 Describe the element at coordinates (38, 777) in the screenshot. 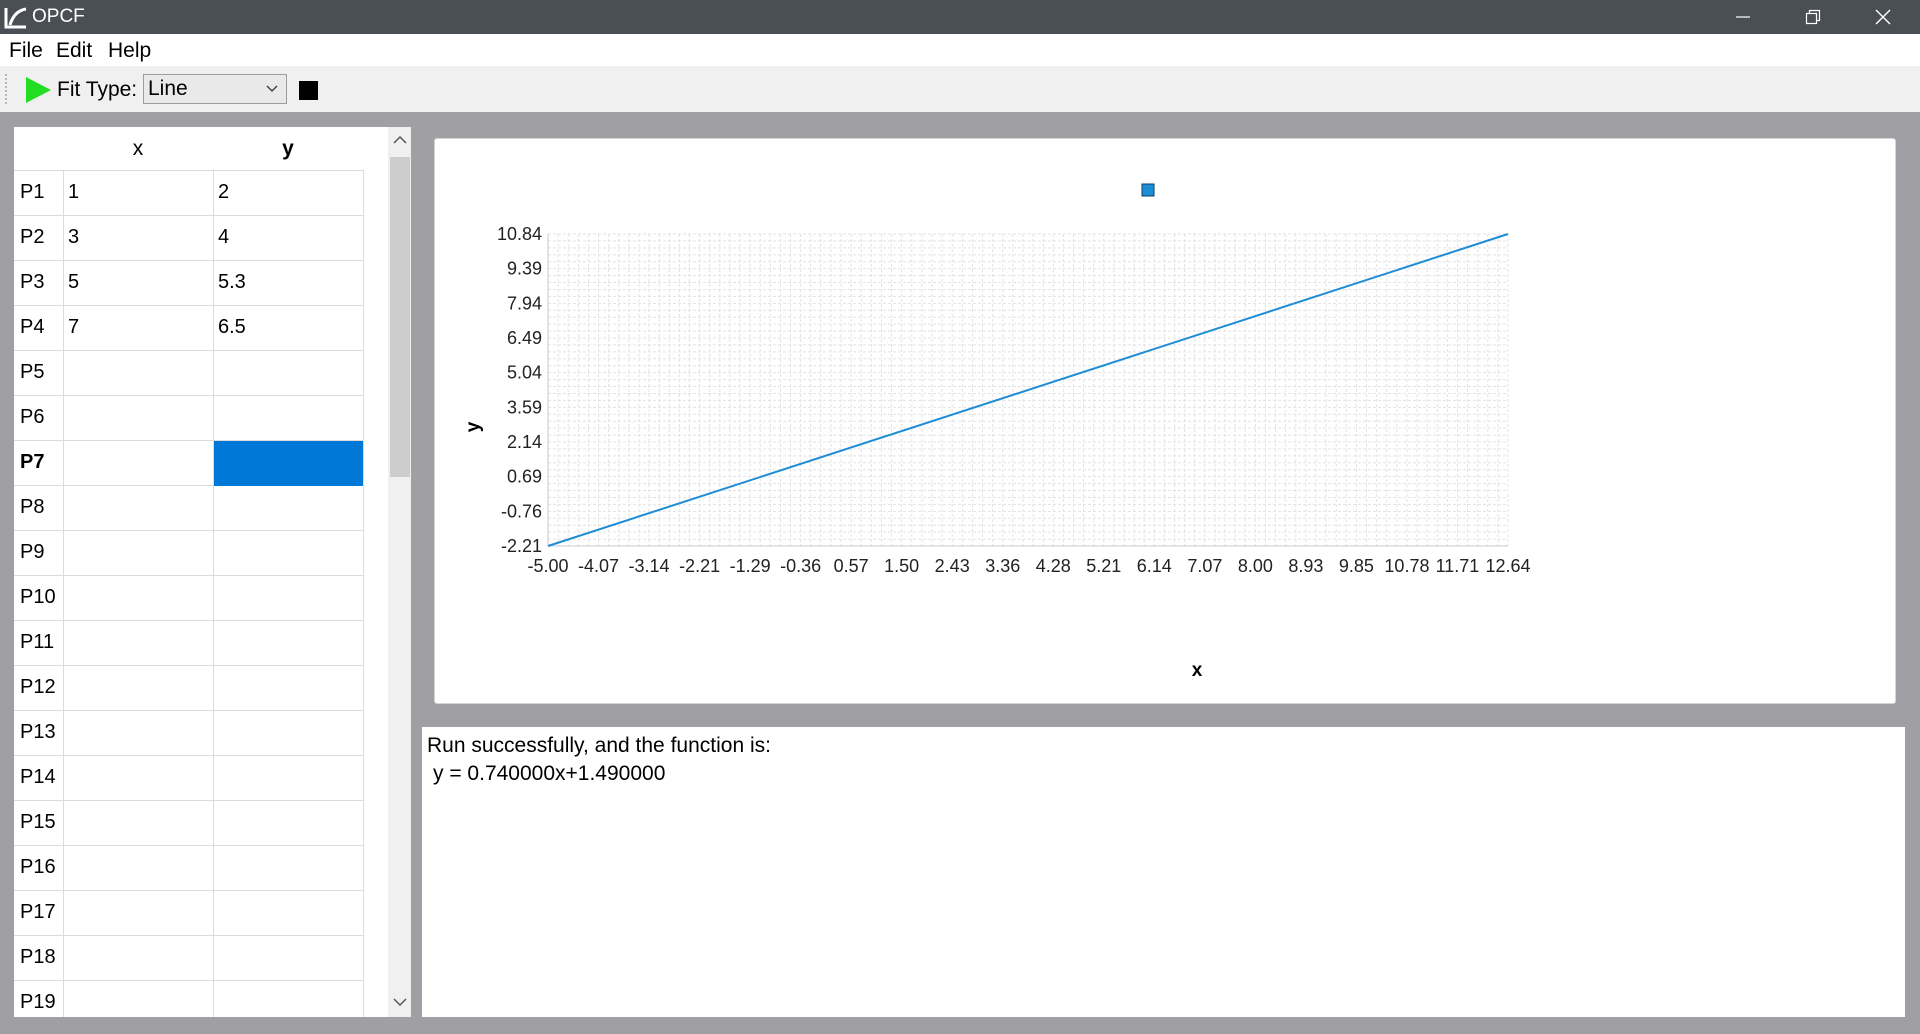

I see `row-header: P14` at that location.